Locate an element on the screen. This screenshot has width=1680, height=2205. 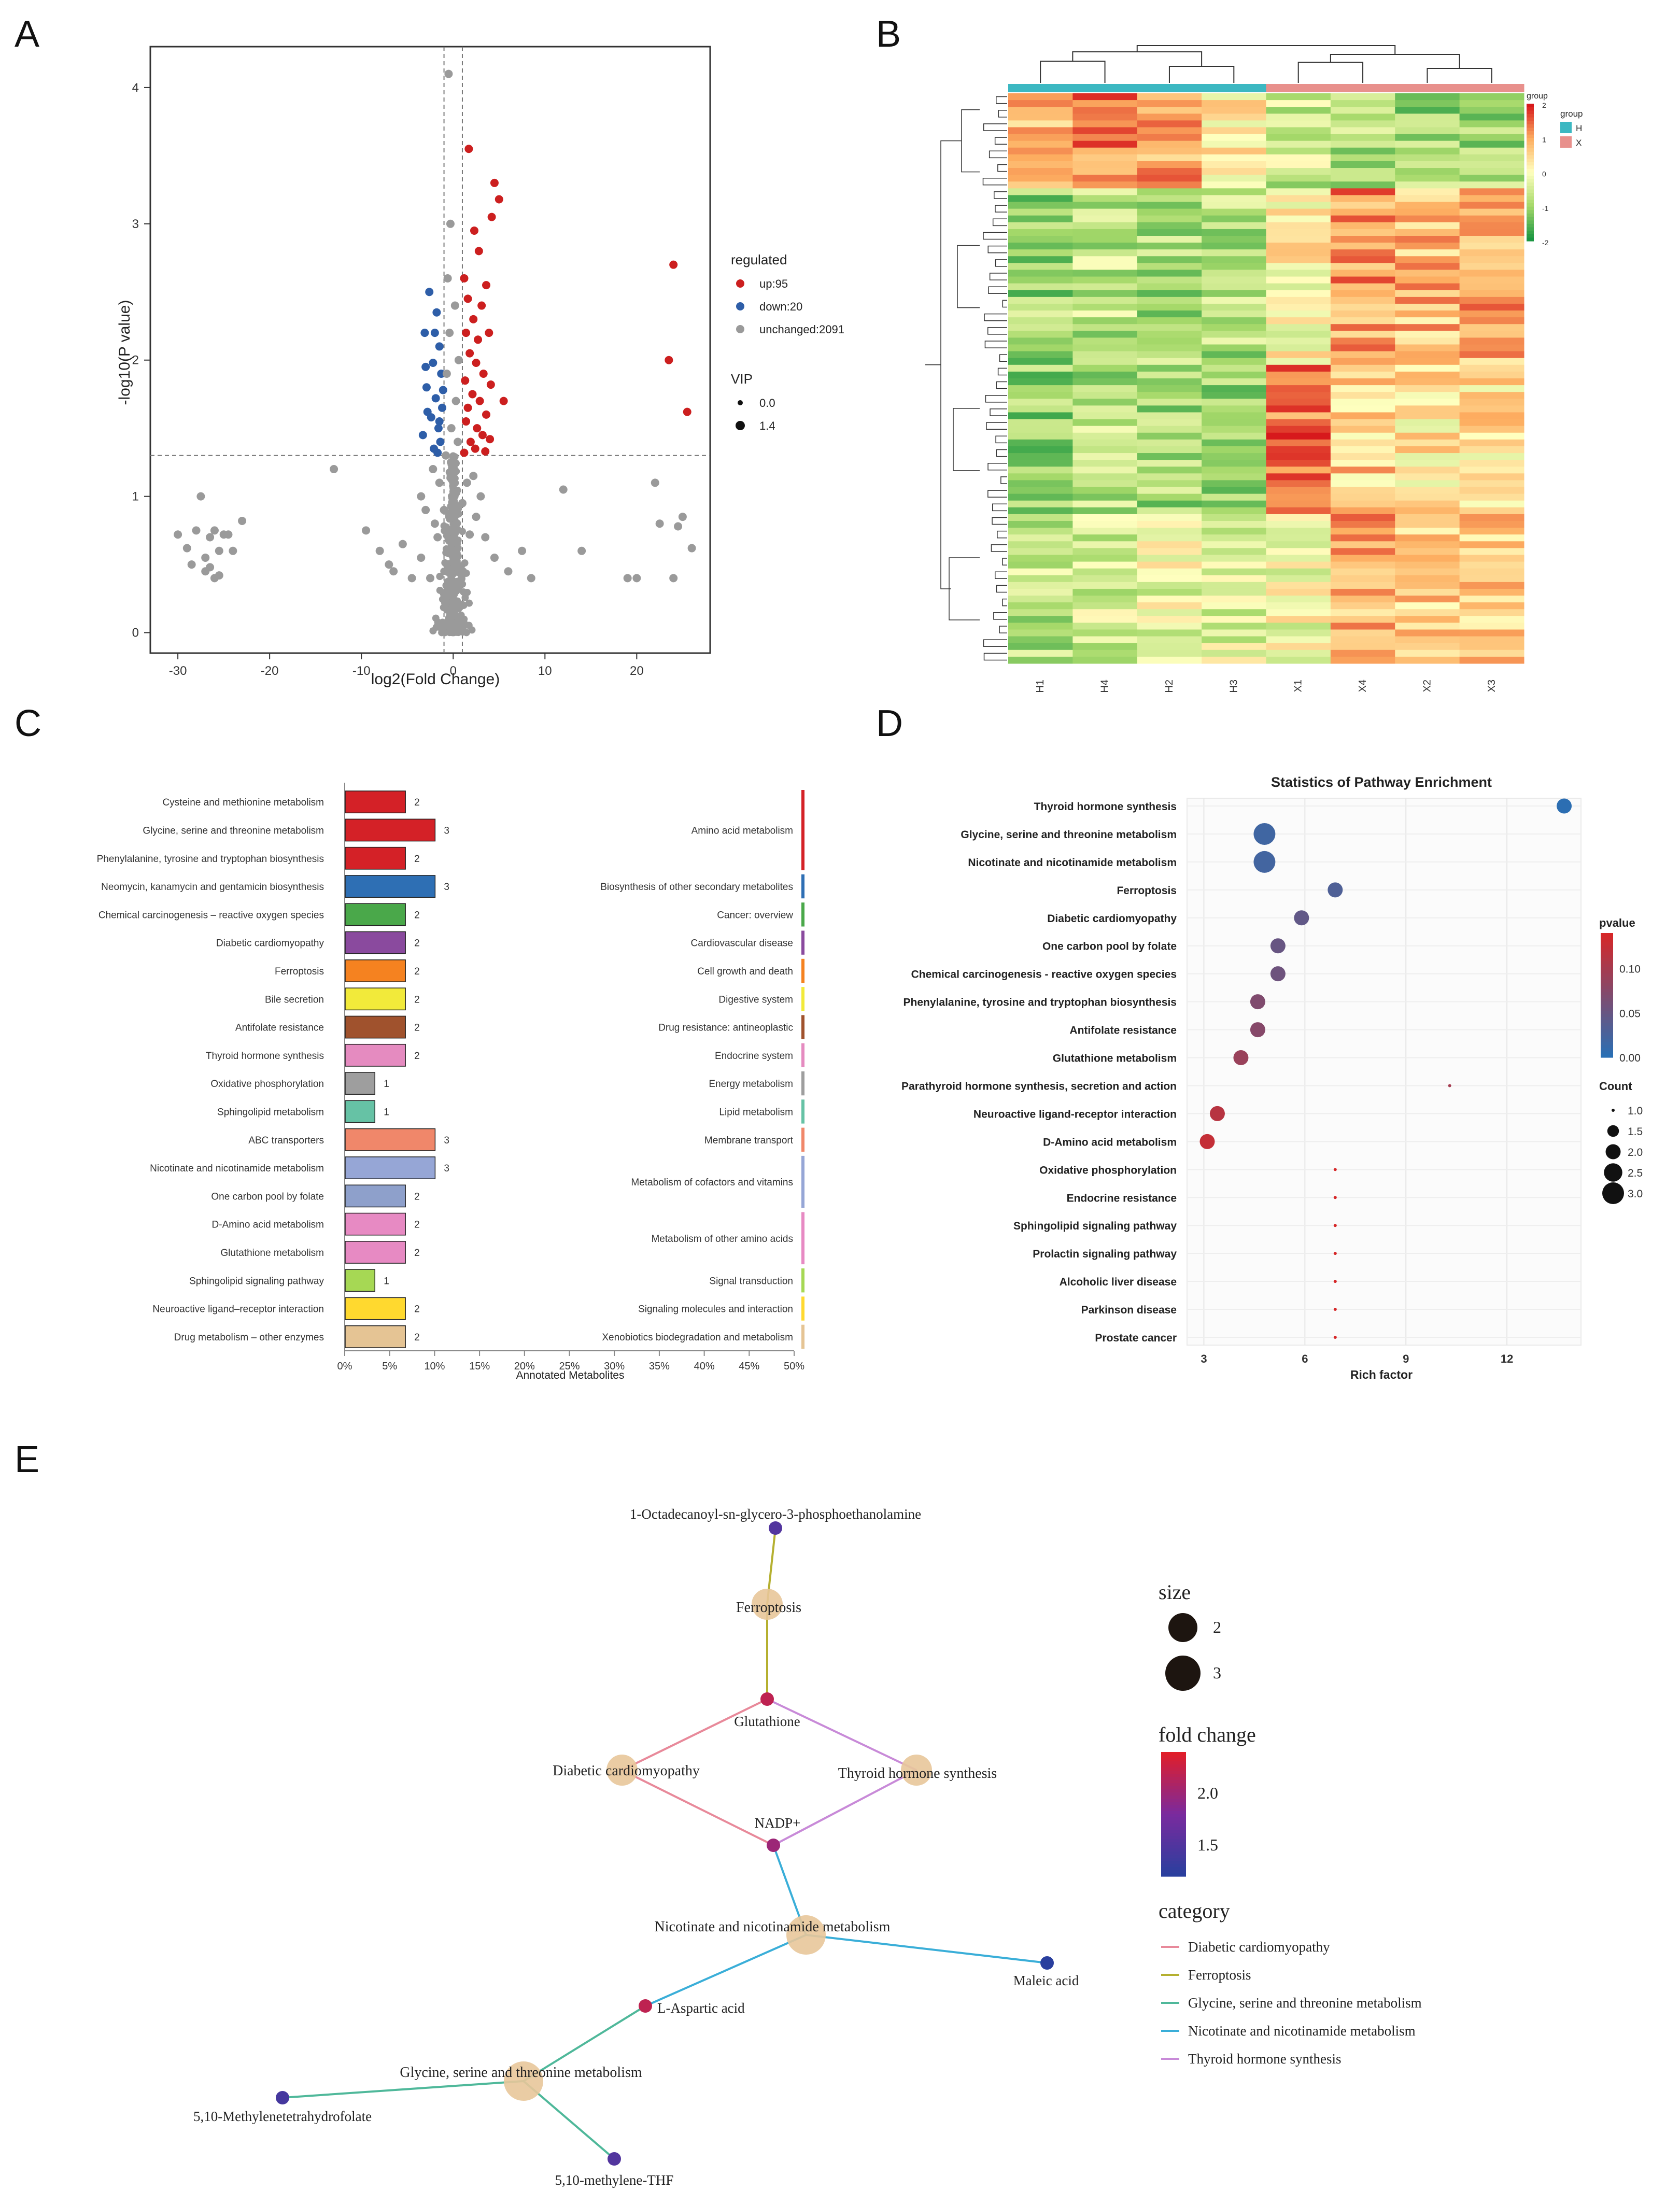
heatmap-row-dendrogram is located at coordinates (966, 378).